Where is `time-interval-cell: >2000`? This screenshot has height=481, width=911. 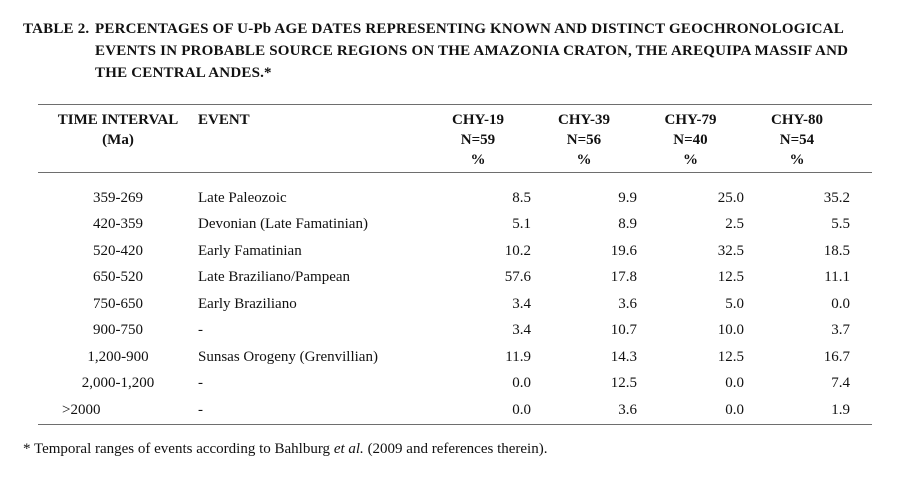 time-interval-cell: >2000 is located at coordinates (81, 409).